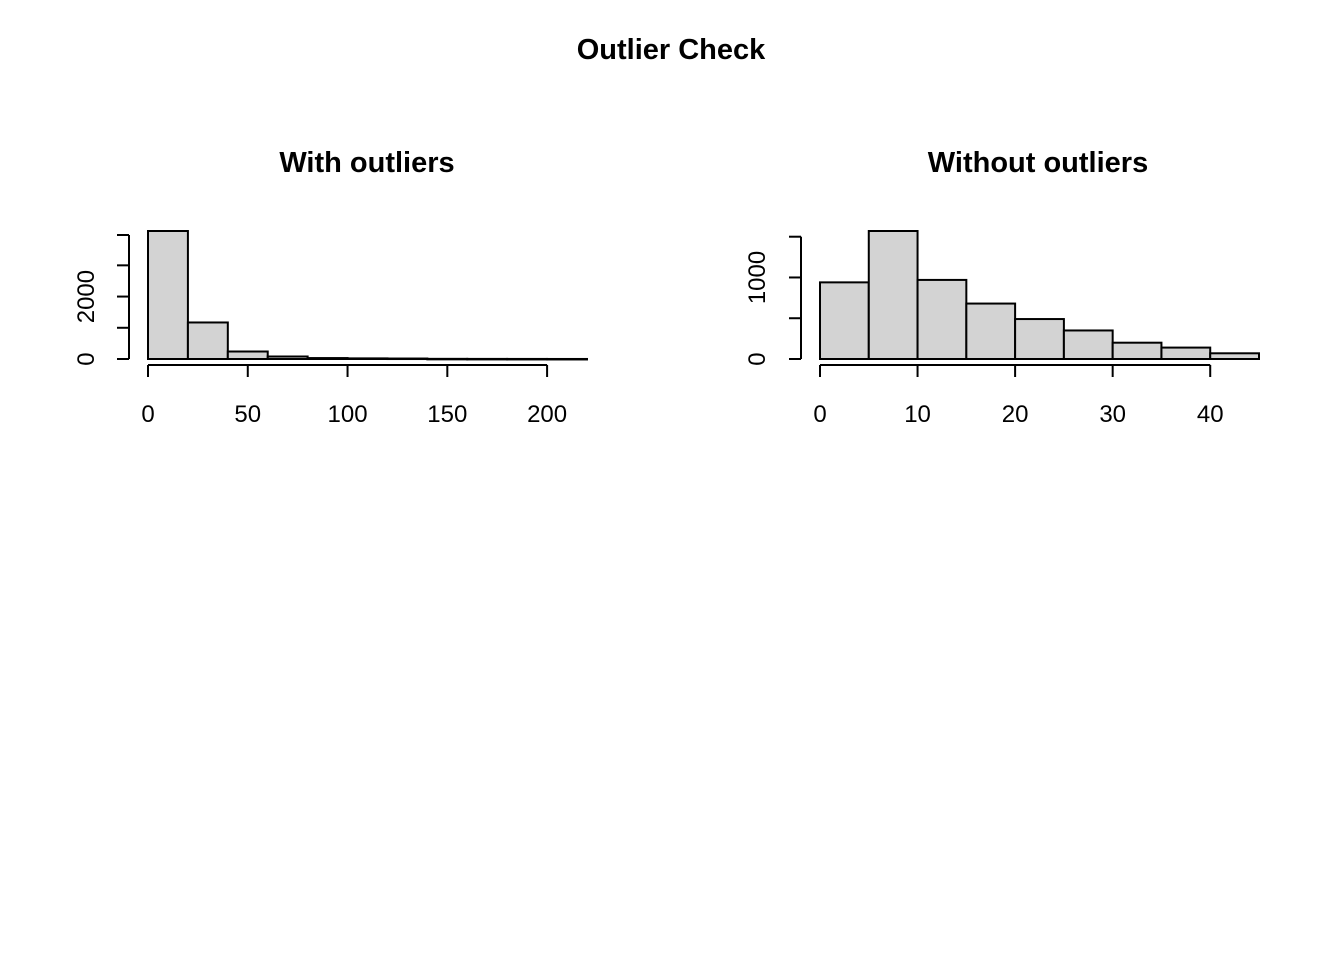 Image resolution: width=1344 pixels, height=960 pixels. What do you see at coordinates (1018, 396) in the screenshot?
I see `x-axis-without-outliers: 0 10 20 30 40` at bounding box center [1018, 396].